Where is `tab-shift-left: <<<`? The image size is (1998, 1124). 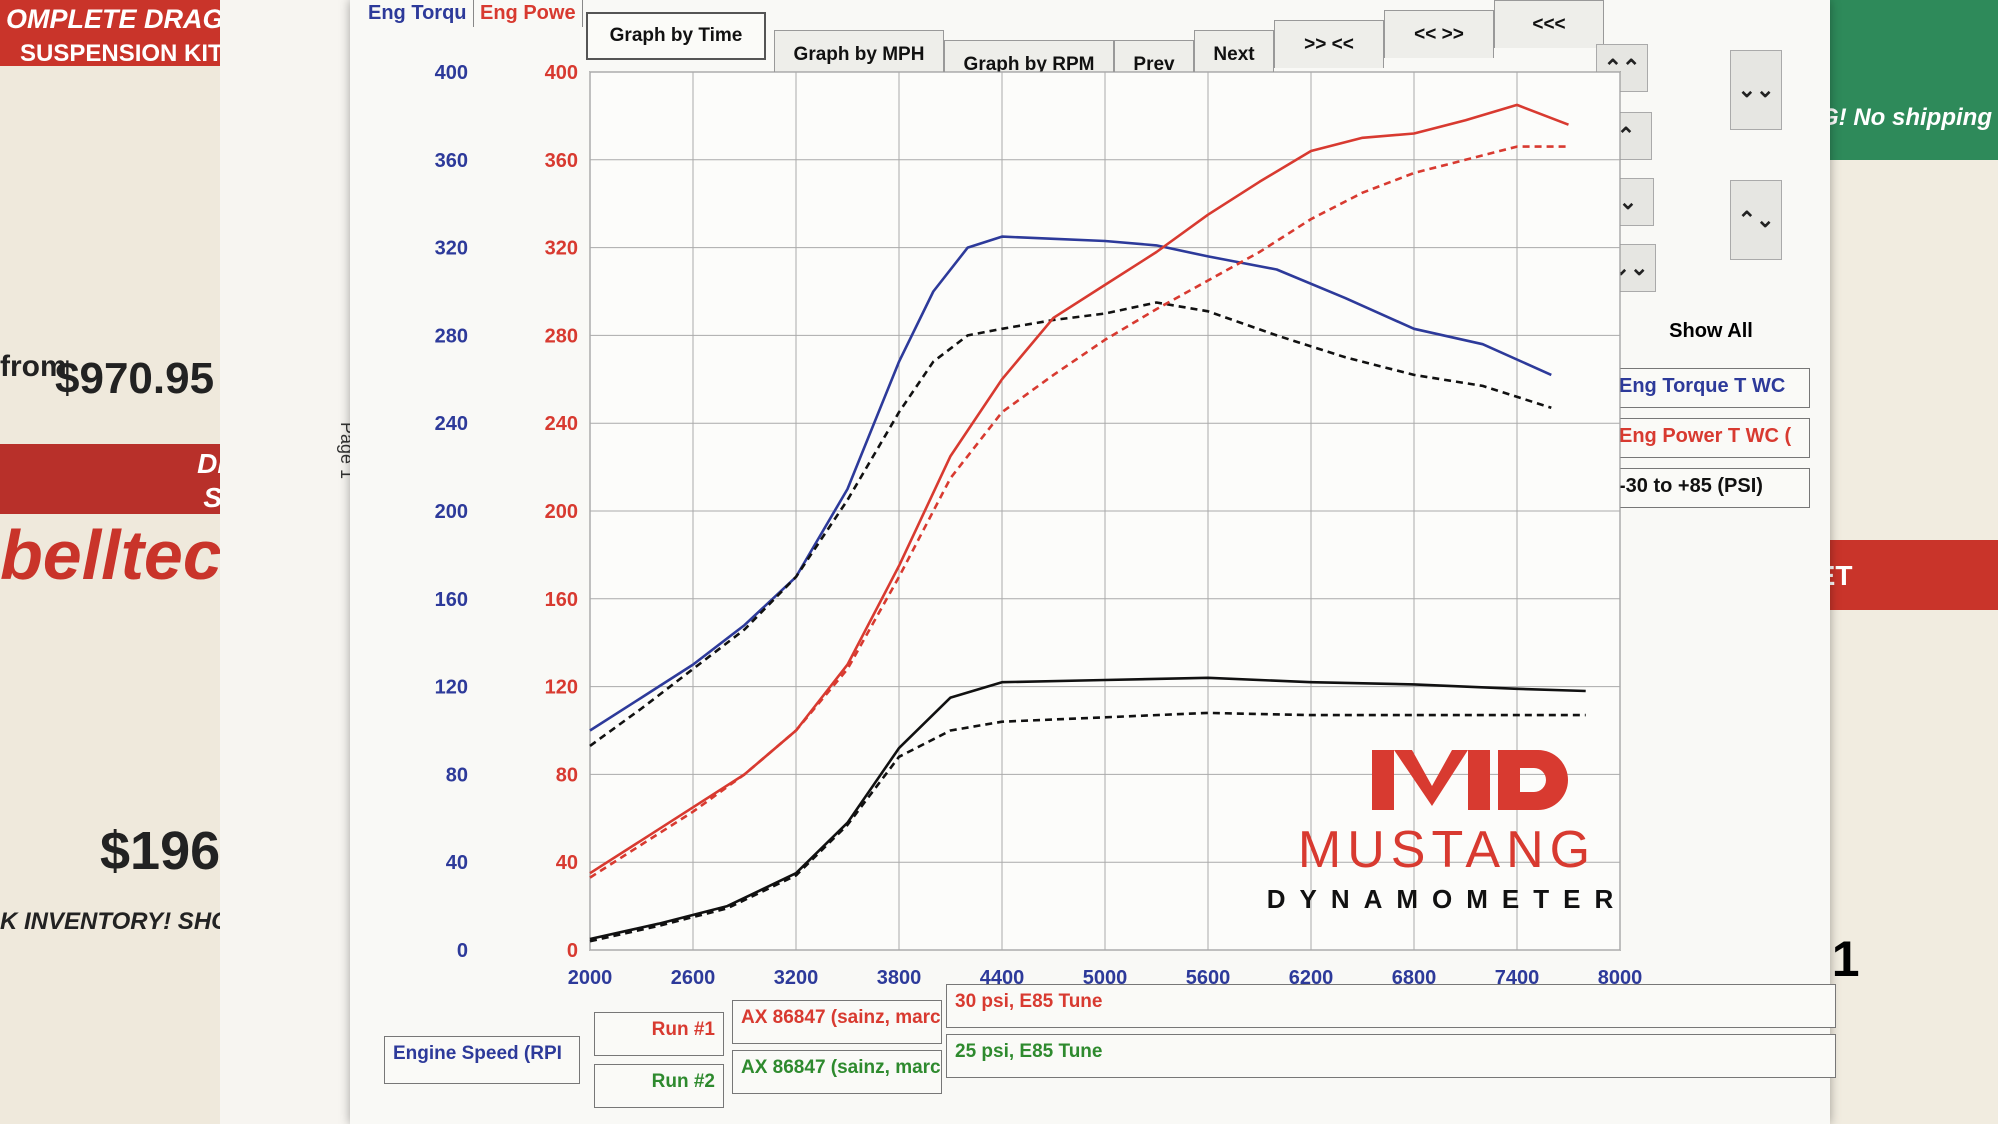 tab-shift-left: <<< is located at coordinates (1549, 24).